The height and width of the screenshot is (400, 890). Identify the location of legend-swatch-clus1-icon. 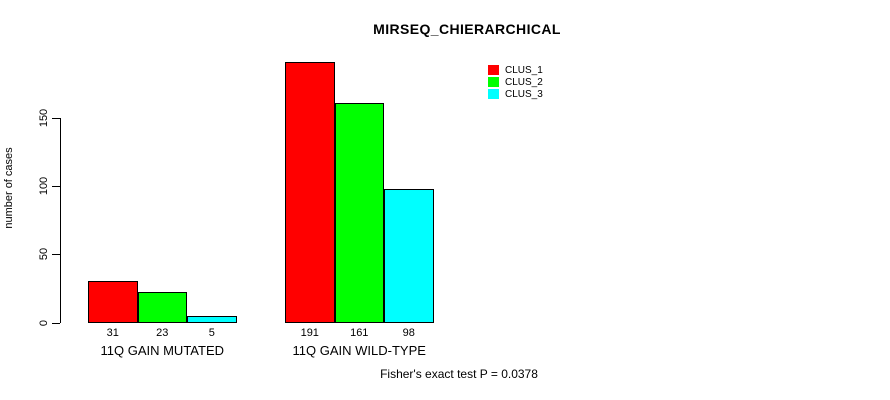
(493, 70).